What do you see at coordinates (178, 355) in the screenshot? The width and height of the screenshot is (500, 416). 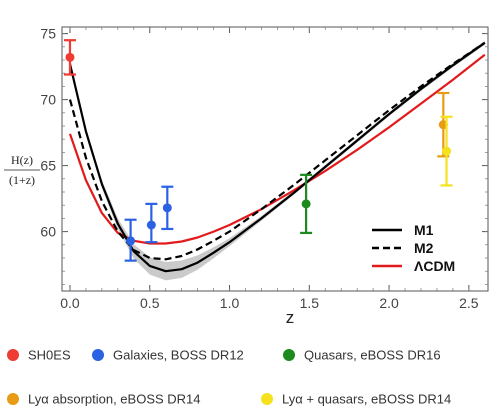 I see `legend-label: Galaxies, BOSS DR12` at bounding box center [178, 355].